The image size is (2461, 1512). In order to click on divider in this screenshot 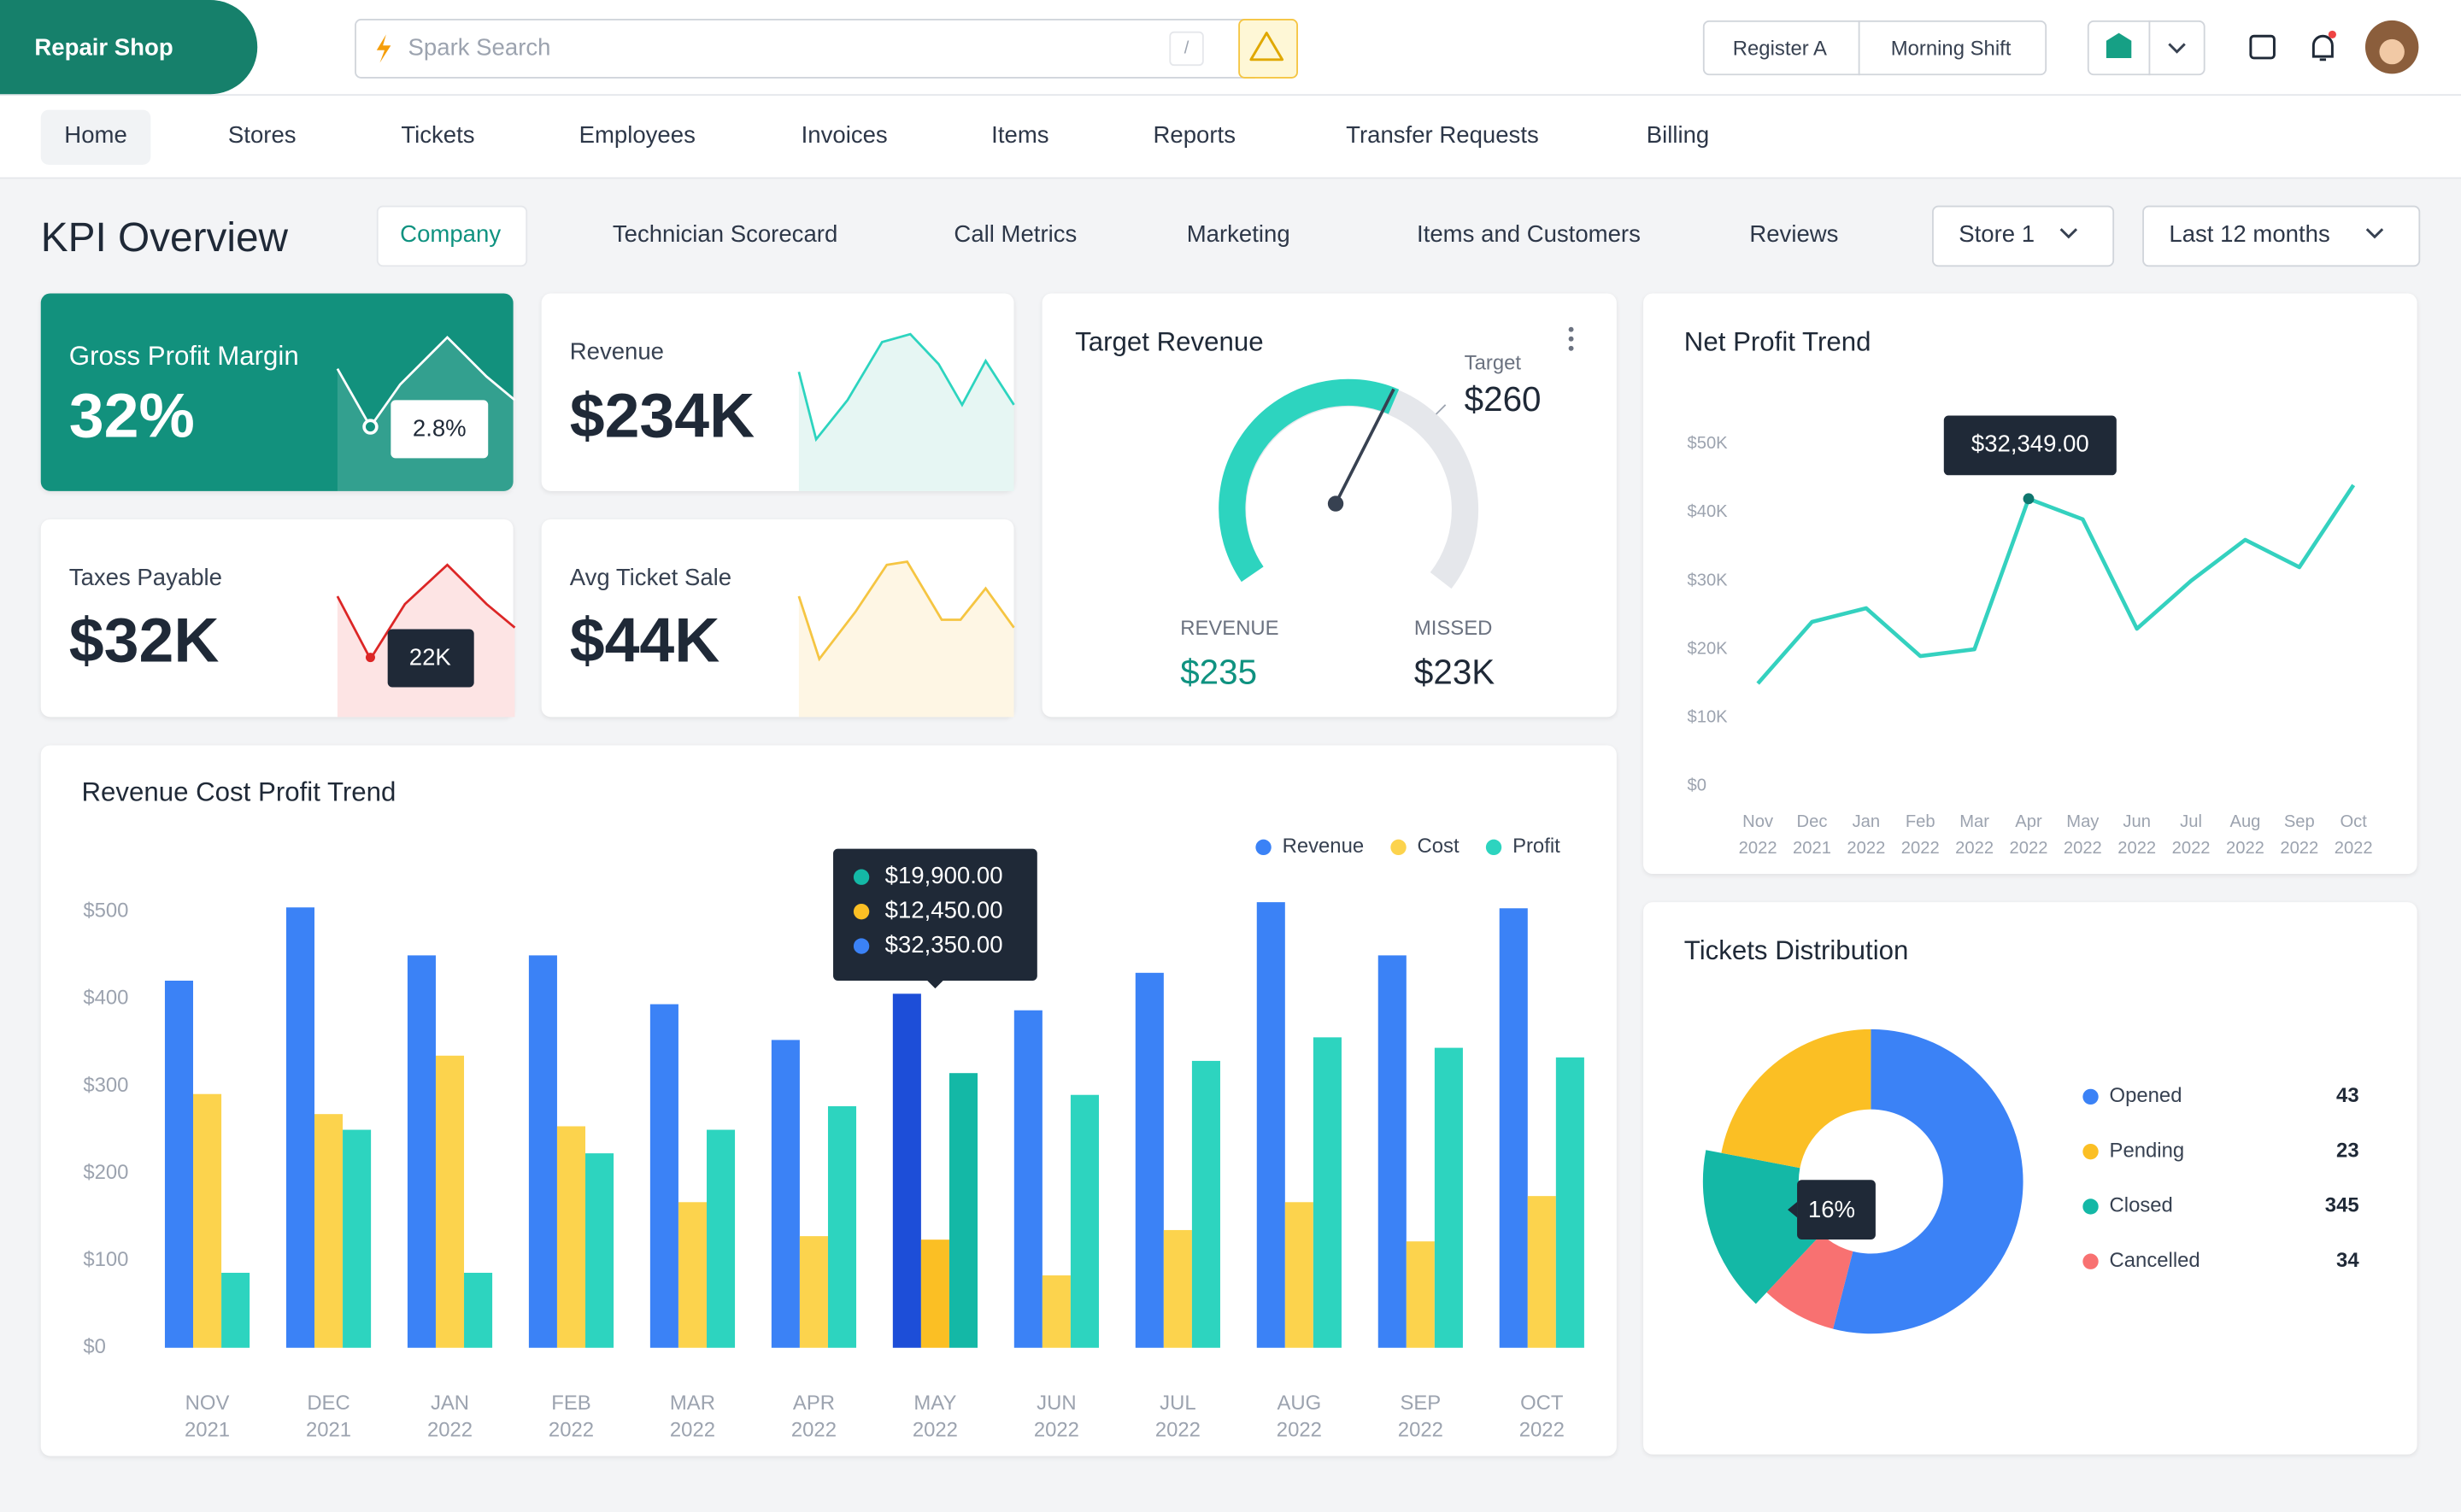, I will do `click(1859, 48)`.